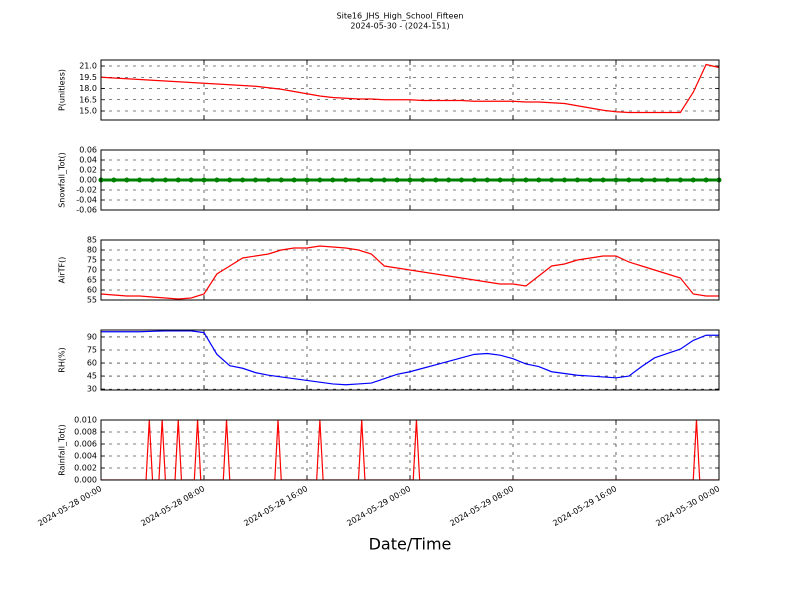 The width and height of the screenshot is (800, 600). What do you see at coordinates (85, 468) in the screenshot?
I see `y-tick-label: 0.002` at bounding box center [85, 468].